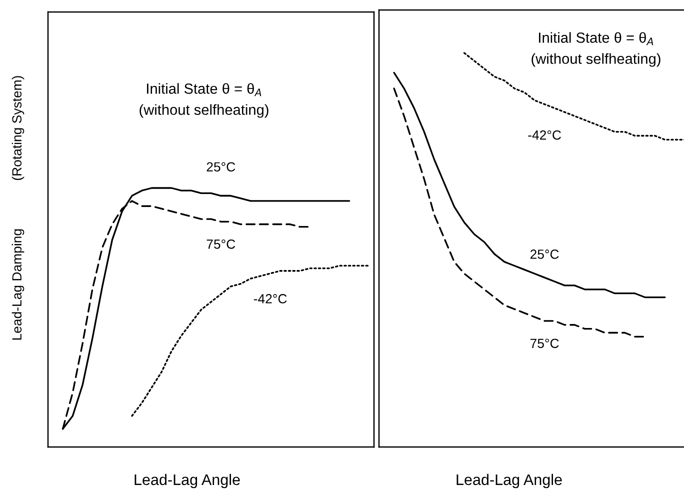 The height and width of the screenshot is (494, 684). Describe the element at coordinates (204, 111) in the screenshot. I see `text: (without selfheating)` at that location.